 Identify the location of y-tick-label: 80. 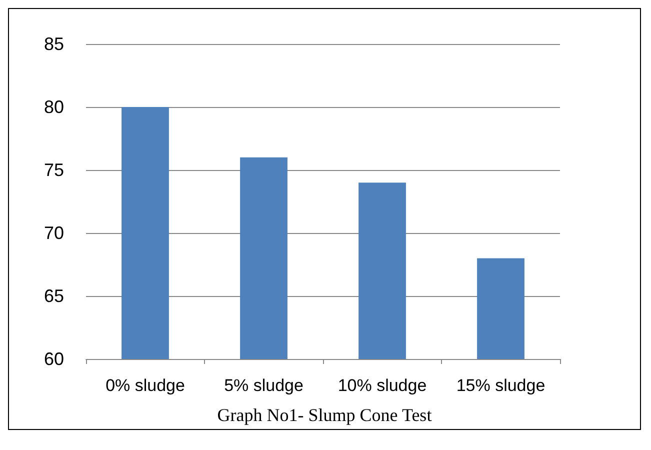
(54, 107).